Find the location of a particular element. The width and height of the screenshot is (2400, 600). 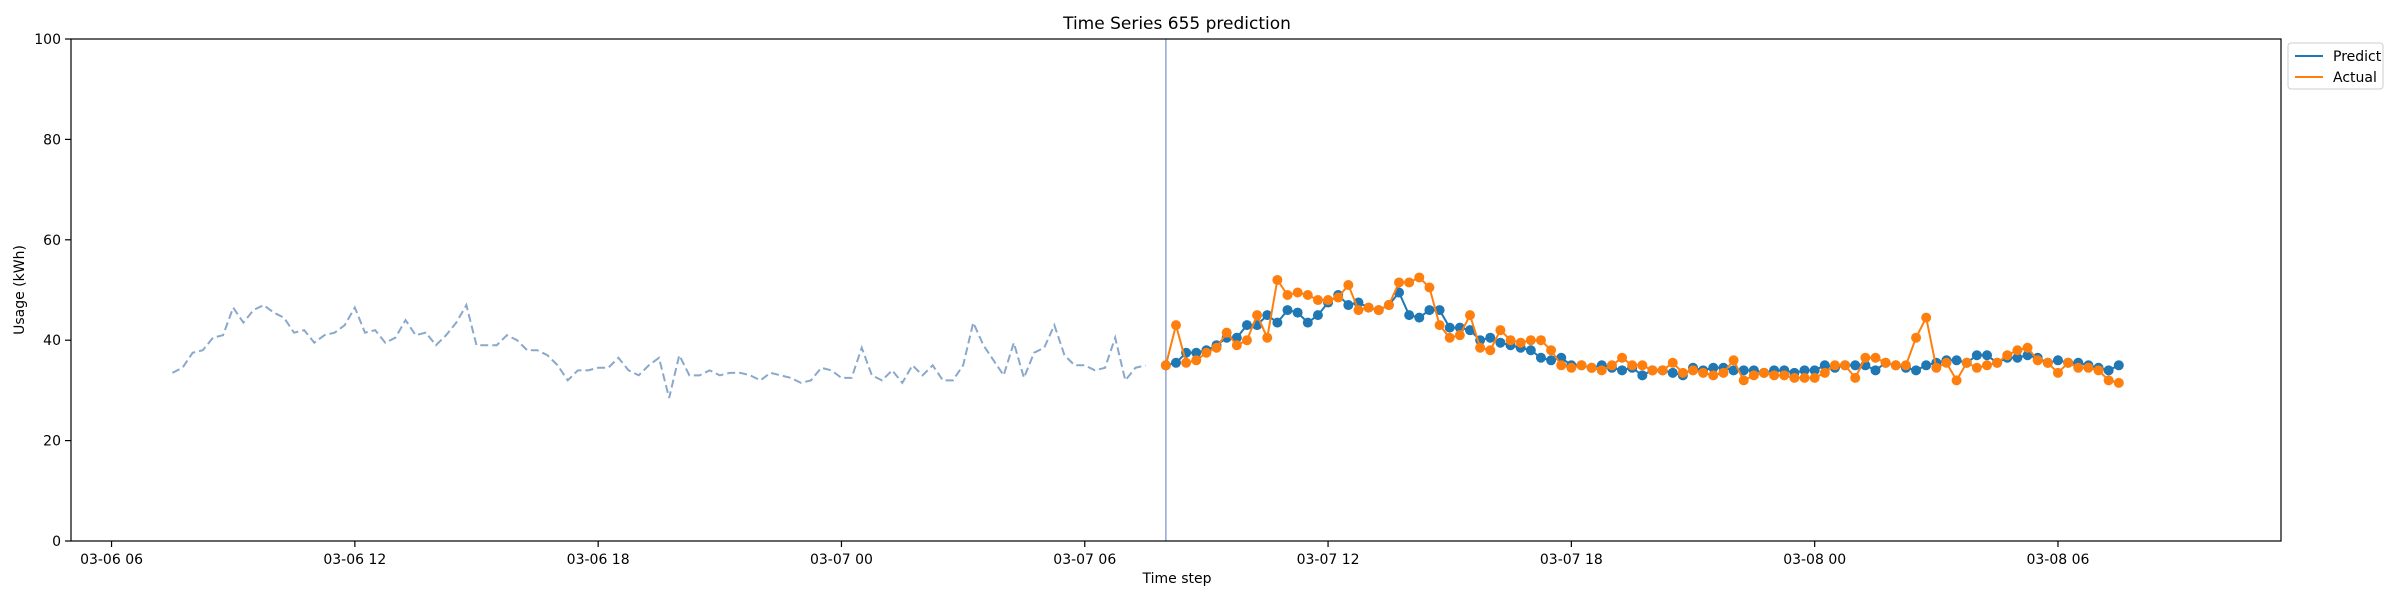

legend: Predict Actual is located at coordinates (2335, 66).